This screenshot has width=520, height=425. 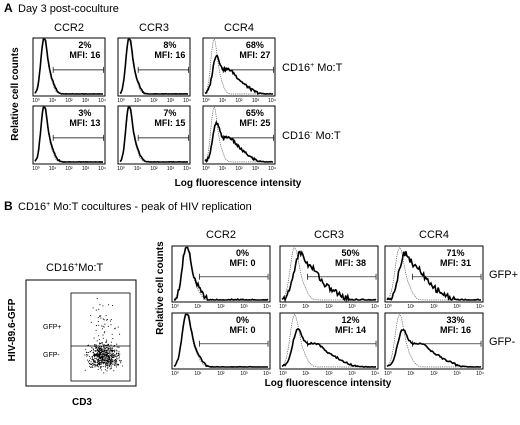 I want to click on panel-a-r1-c0-stain-curve, so click(x=69, y=134).